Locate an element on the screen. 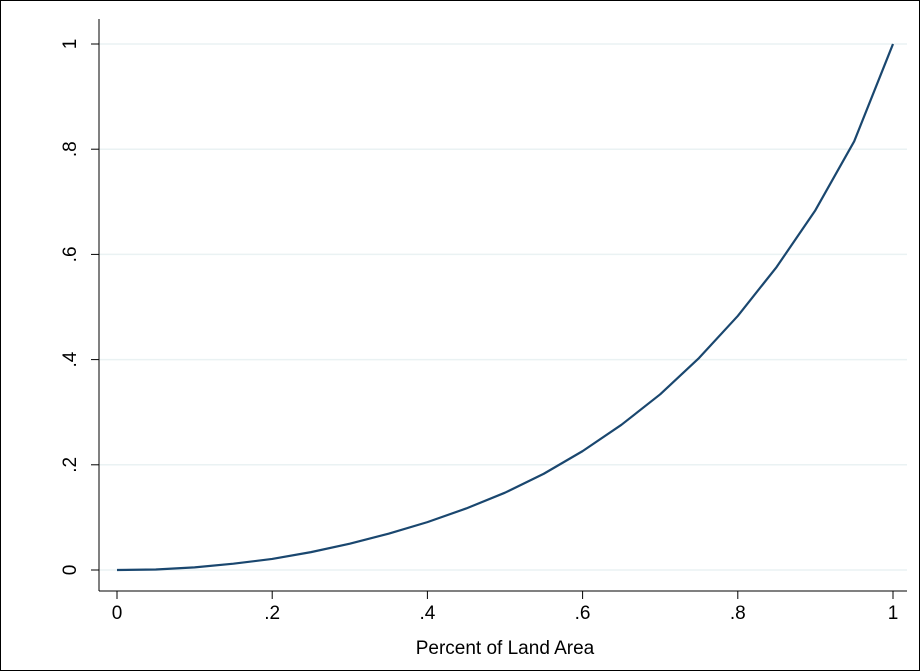 This screenshot has width=920, height=671. x-tick-label-0: 0 is located at coordinates (117, 613).